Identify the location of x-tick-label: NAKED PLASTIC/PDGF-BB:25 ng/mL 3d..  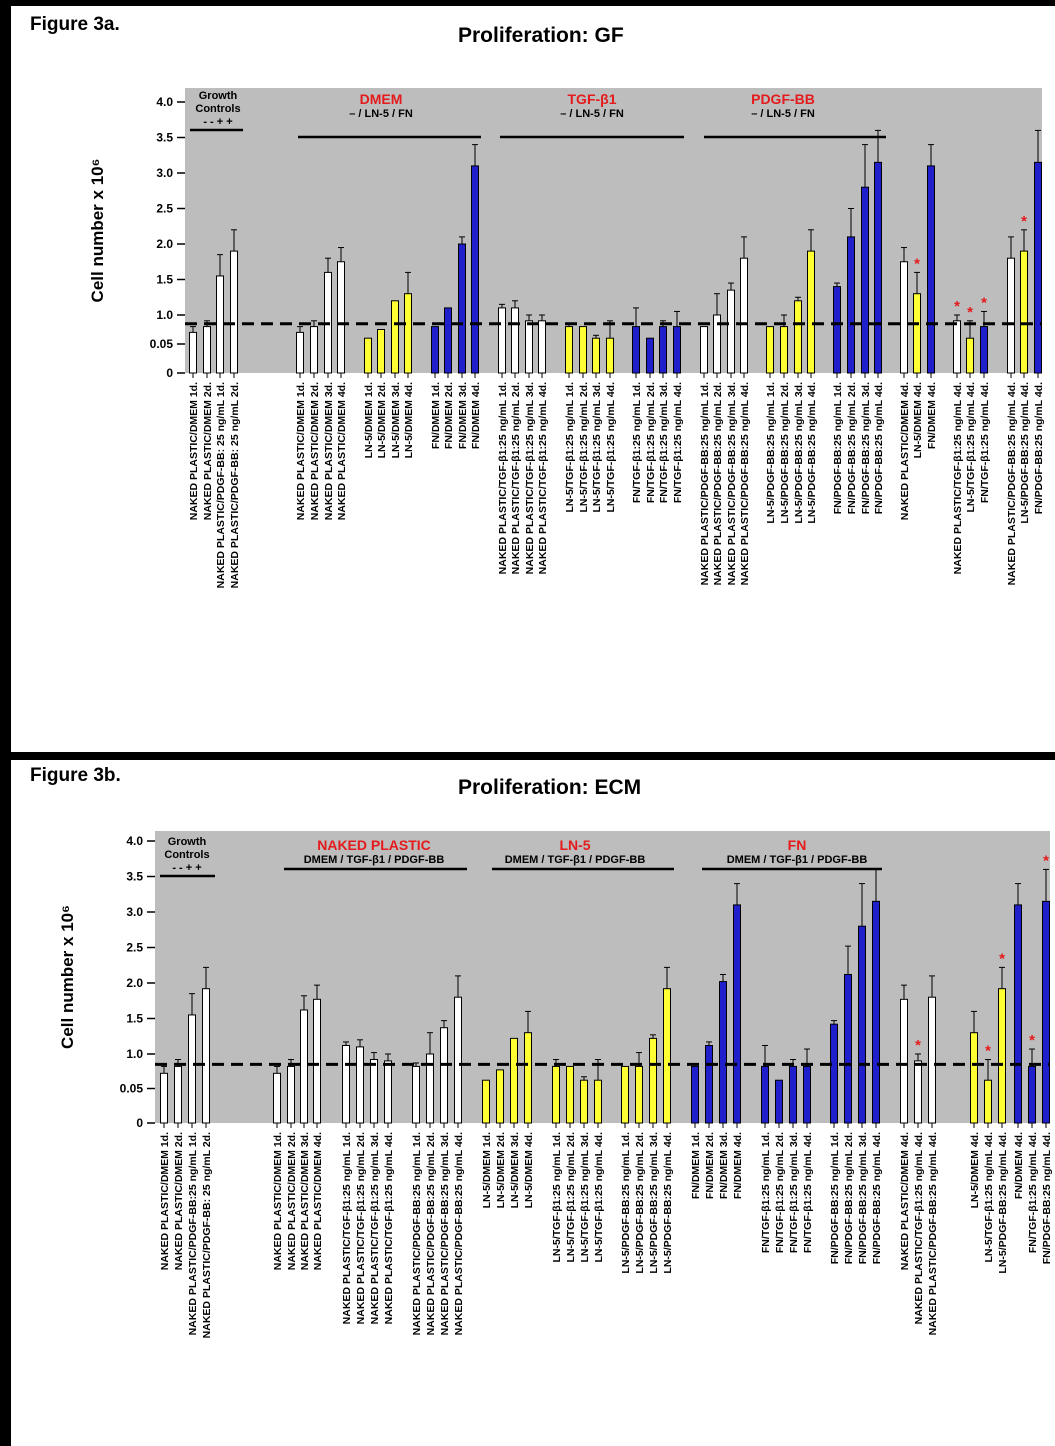
(732, 483).